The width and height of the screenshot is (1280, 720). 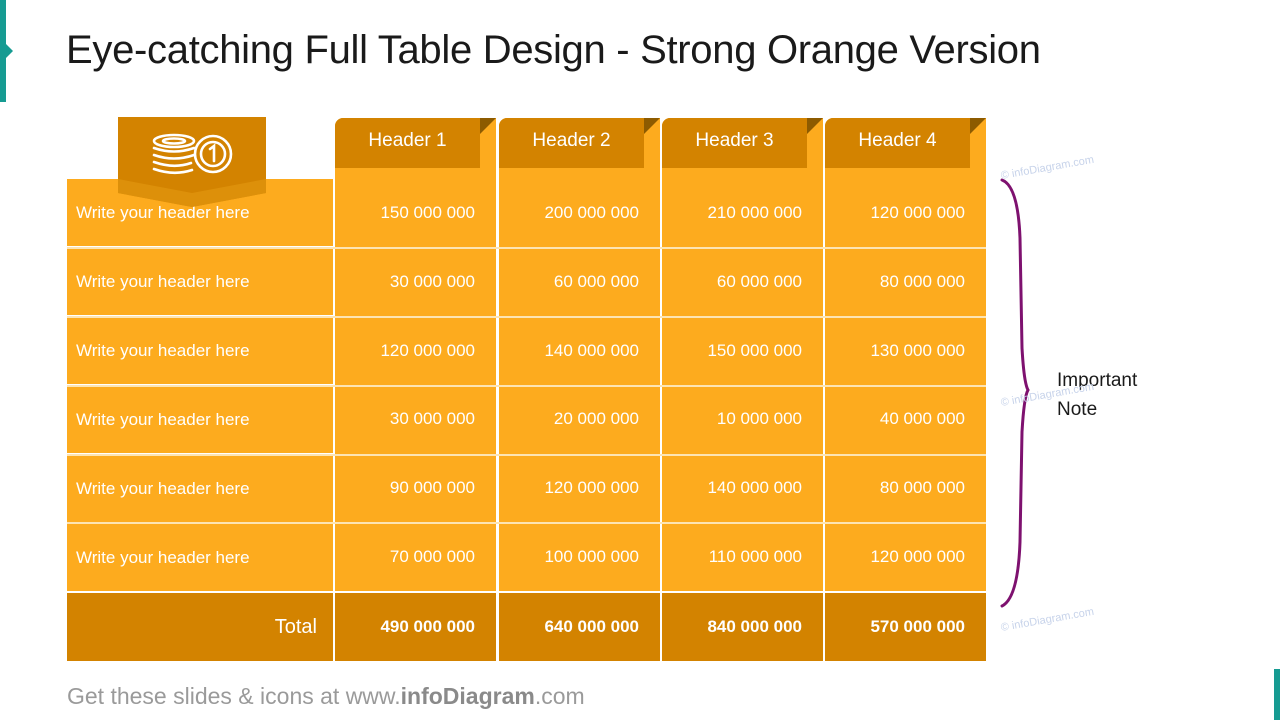 What do you see at coordinates (742, 627) in the screenshot?
I see `total-cell: 840 000 000` at bounding box center [742, 627].